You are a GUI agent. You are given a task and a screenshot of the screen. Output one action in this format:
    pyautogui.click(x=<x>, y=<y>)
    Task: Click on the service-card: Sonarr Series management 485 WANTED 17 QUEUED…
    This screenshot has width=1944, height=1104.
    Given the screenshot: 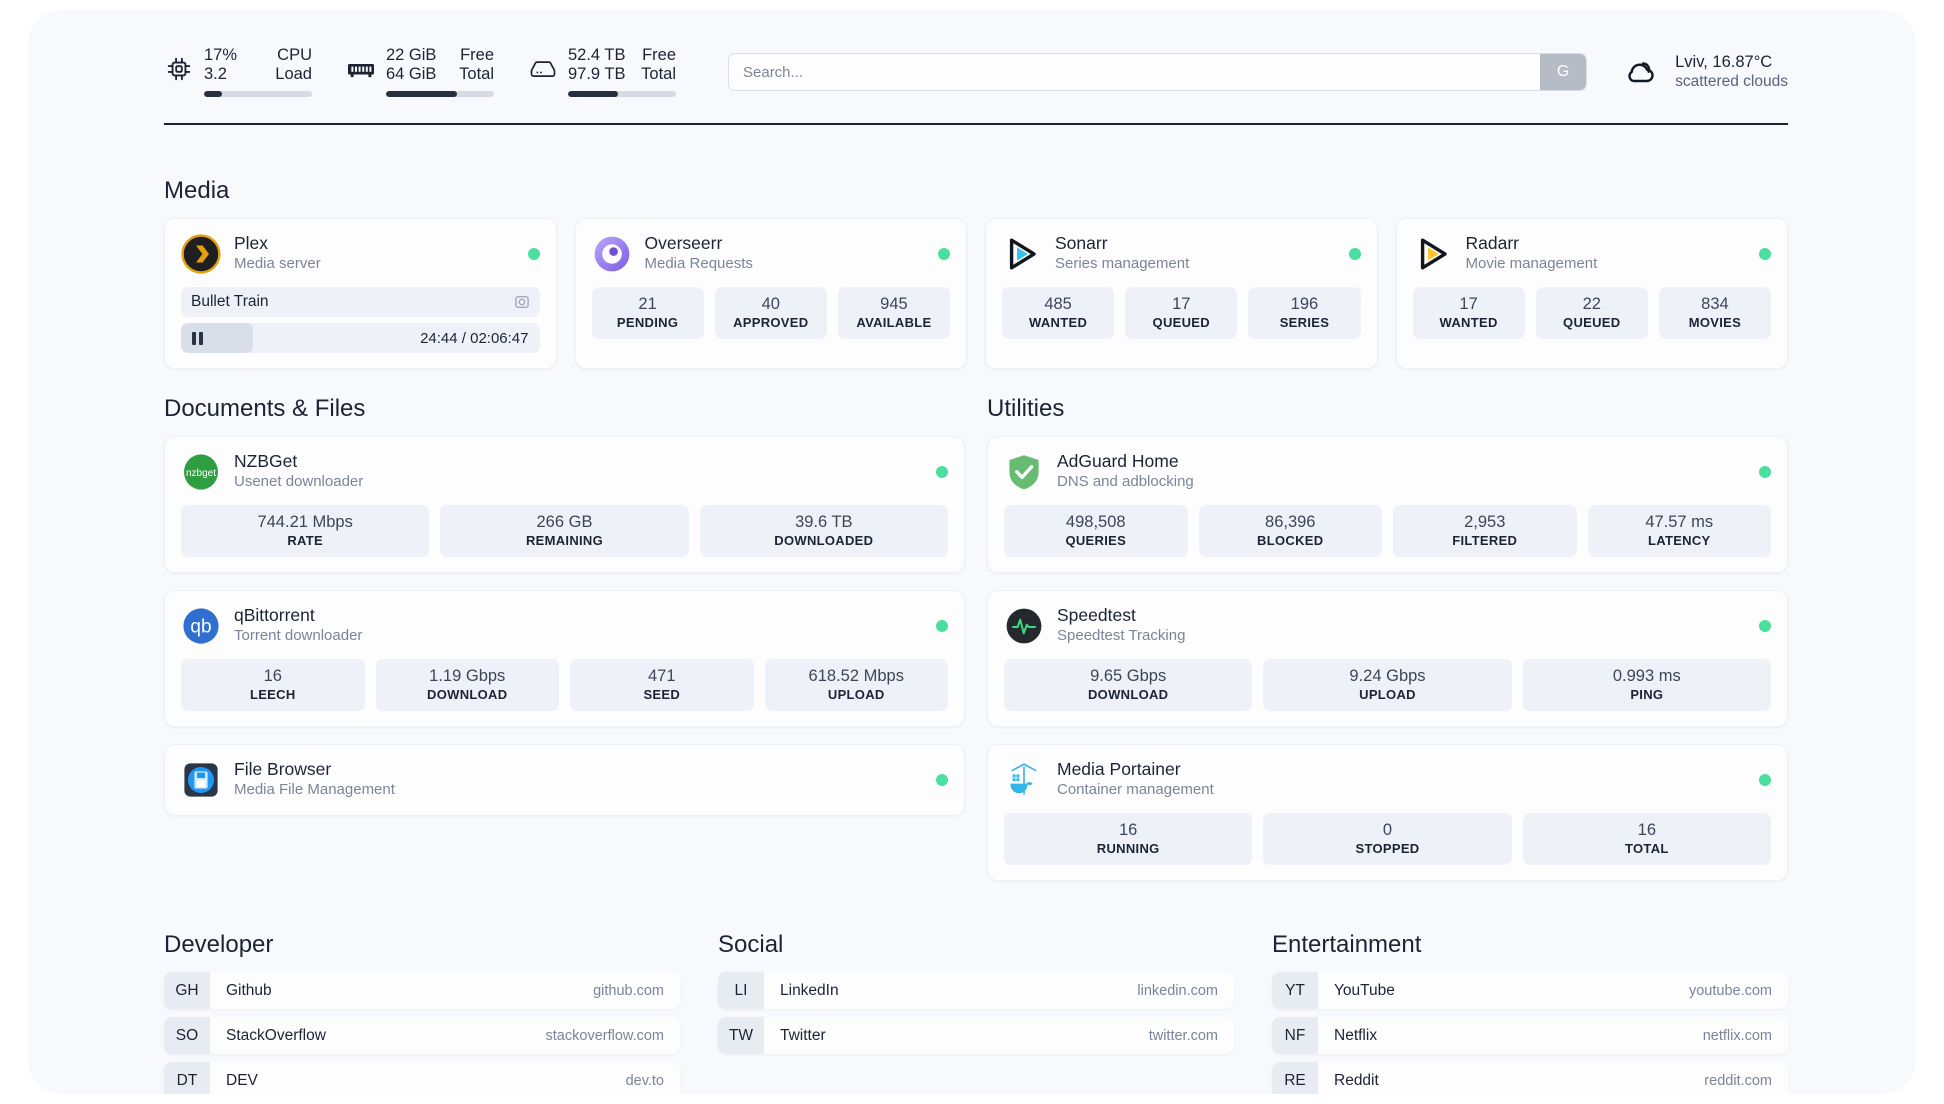 What is the action you would take?
    pyautogui.click(x=1181, y=293)
    